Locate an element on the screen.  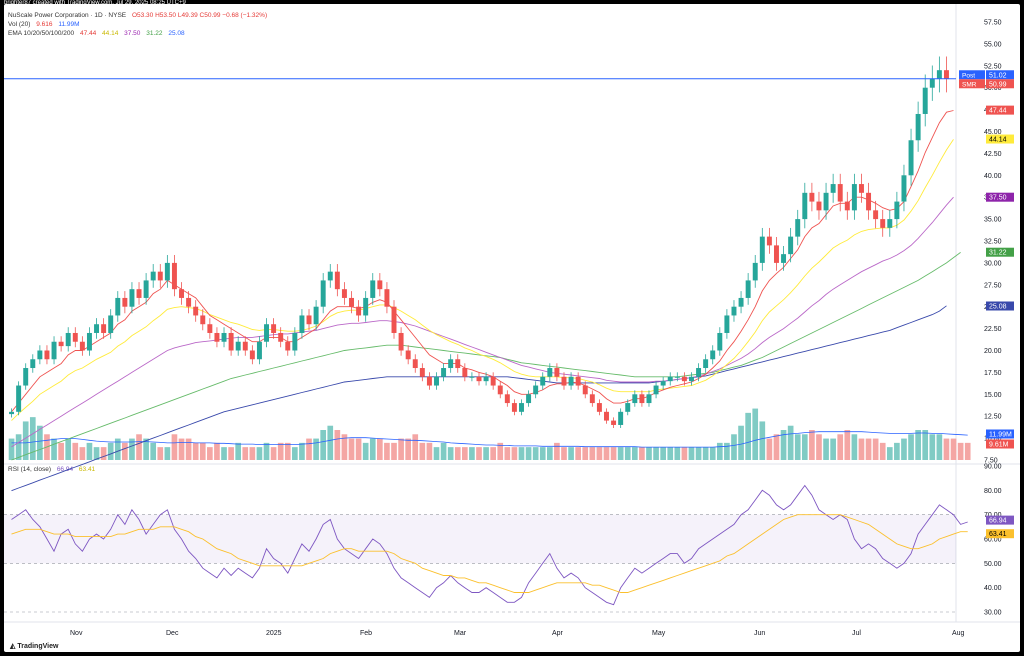
price-tag: 47.44 is located at coordinates (1000, 110).